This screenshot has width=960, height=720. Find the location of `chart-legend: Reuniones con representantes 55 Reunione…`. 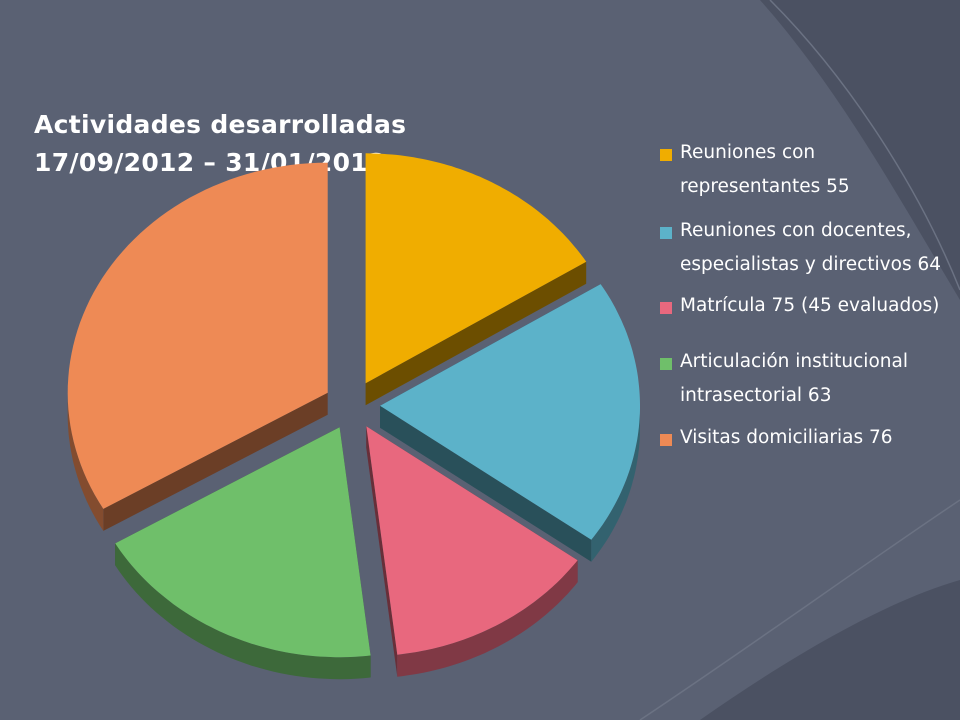

chart-legend: Reuniones con representantes 55 Reunione… is located at coordinates (806, 295).